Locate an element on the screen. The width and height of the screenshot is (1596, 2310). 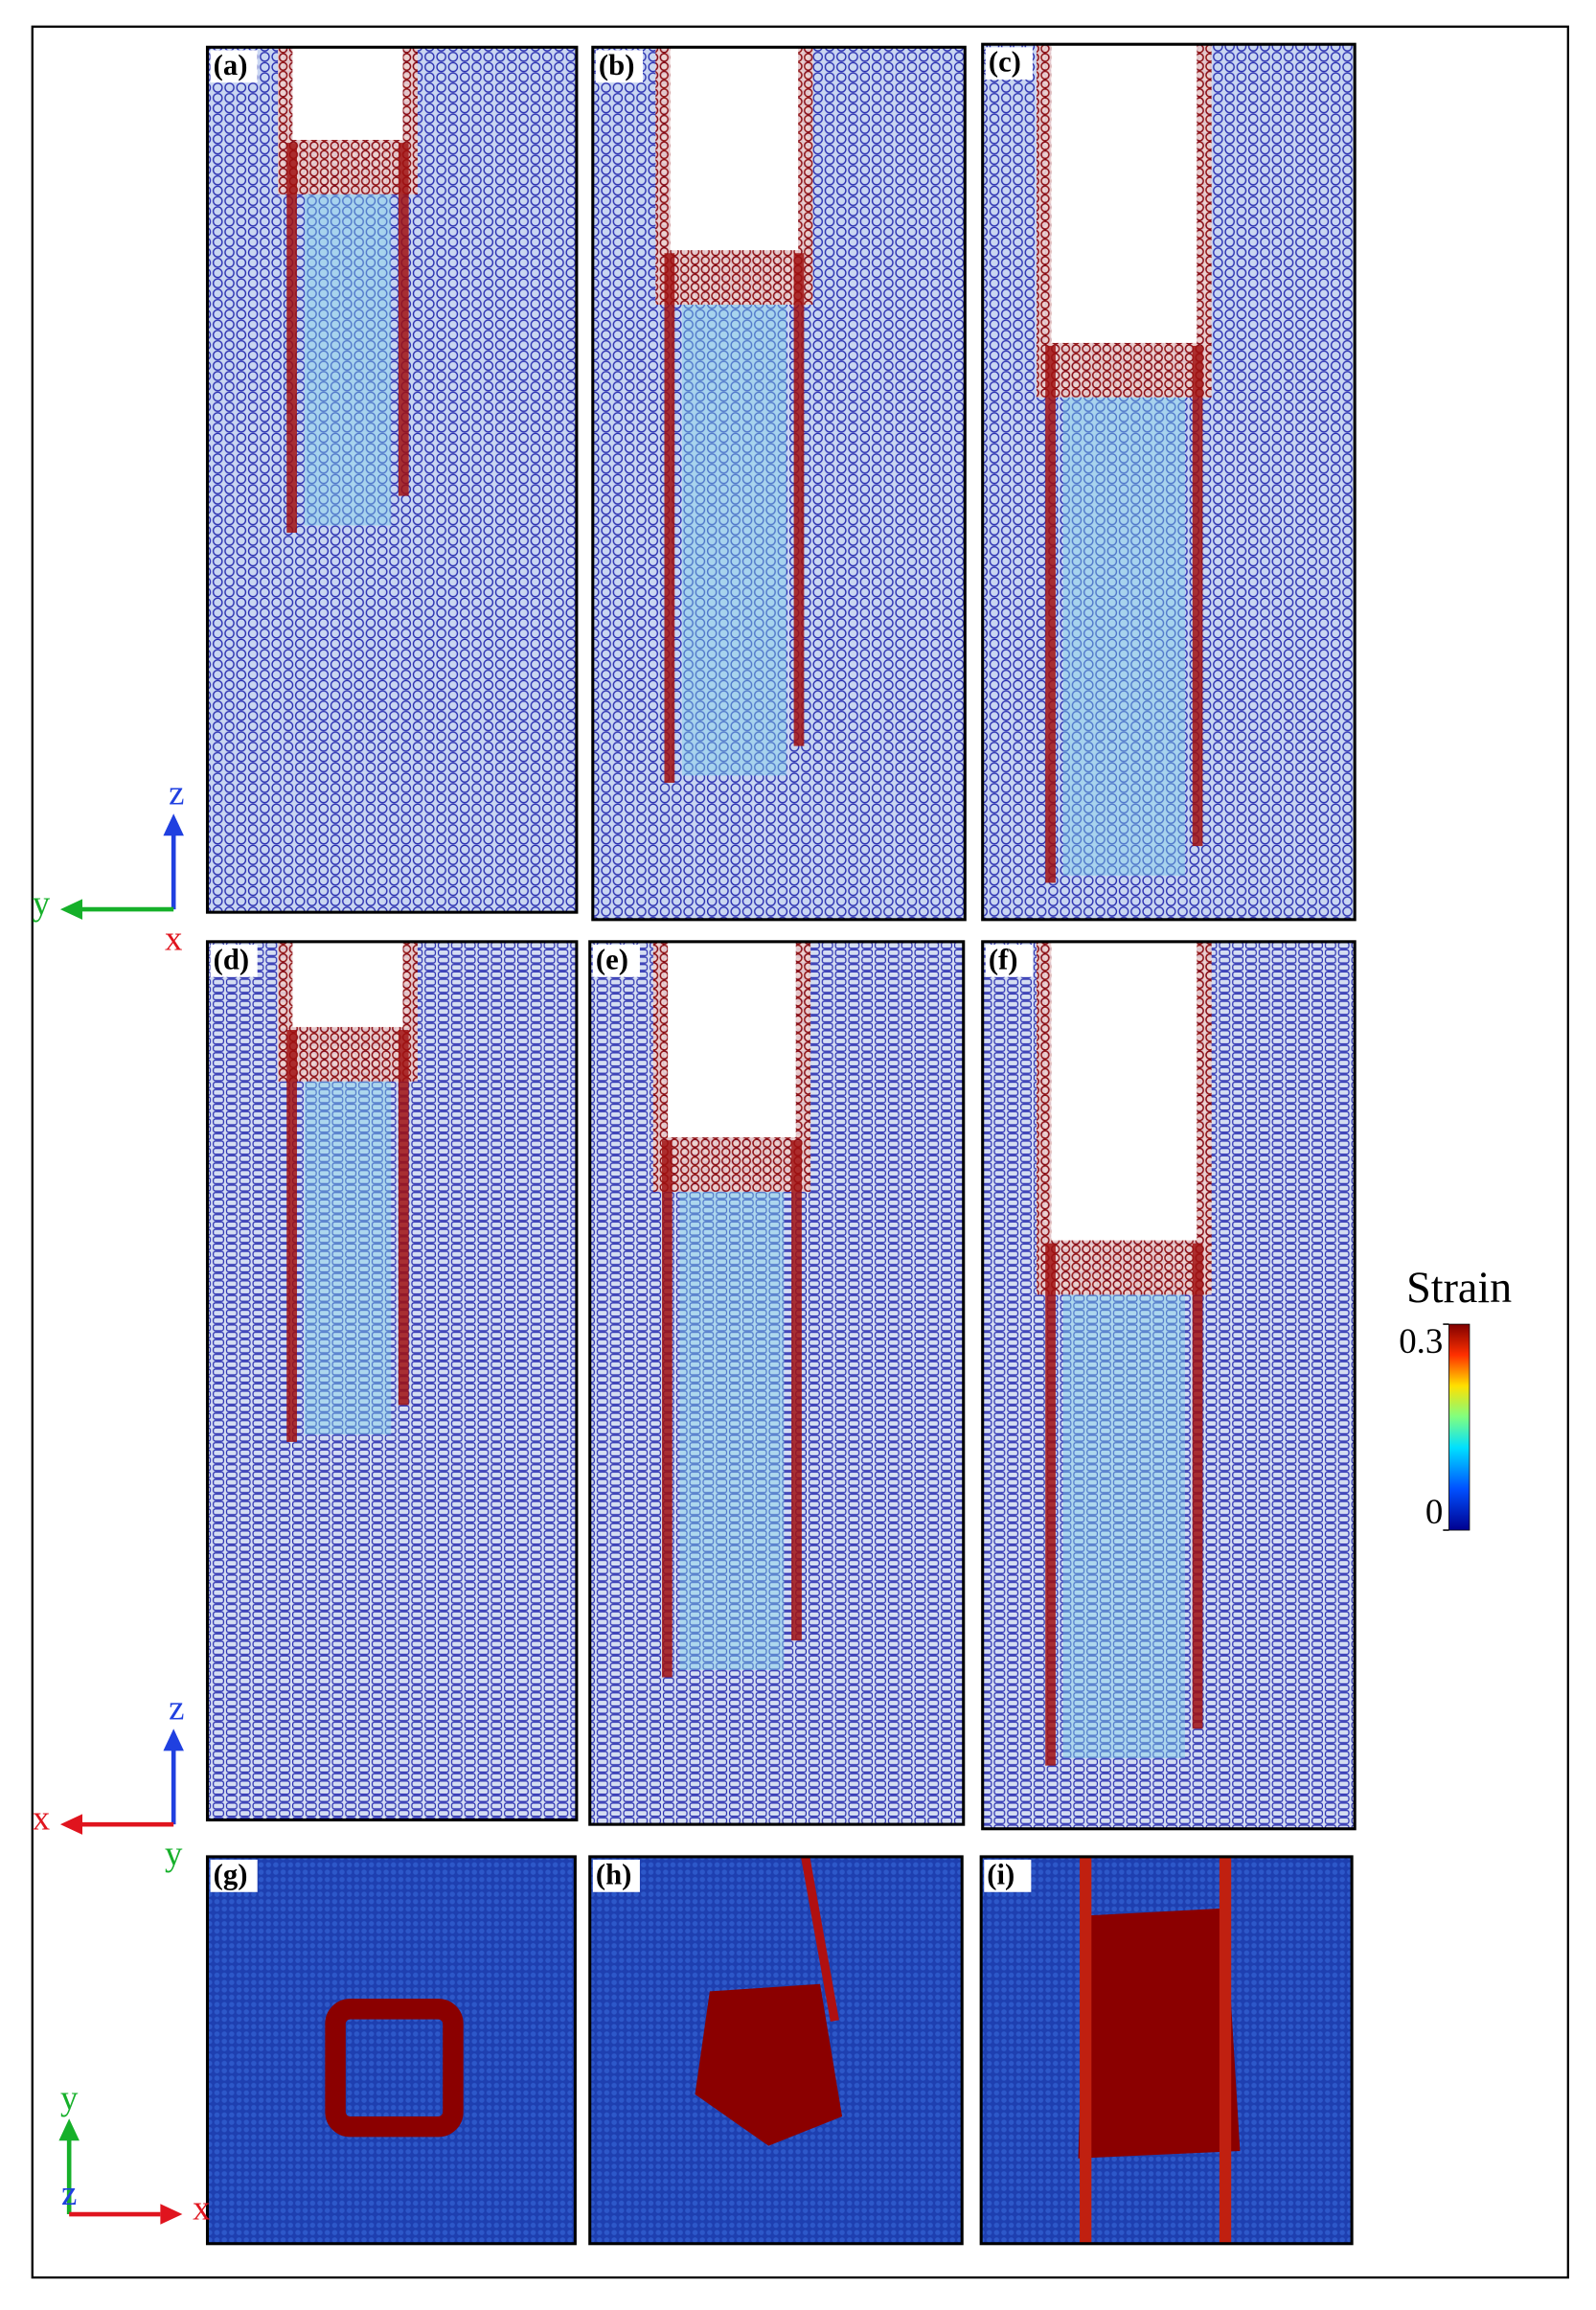
colorbar-tick-label: 0.3 is located at coordinates (1421, 1341).